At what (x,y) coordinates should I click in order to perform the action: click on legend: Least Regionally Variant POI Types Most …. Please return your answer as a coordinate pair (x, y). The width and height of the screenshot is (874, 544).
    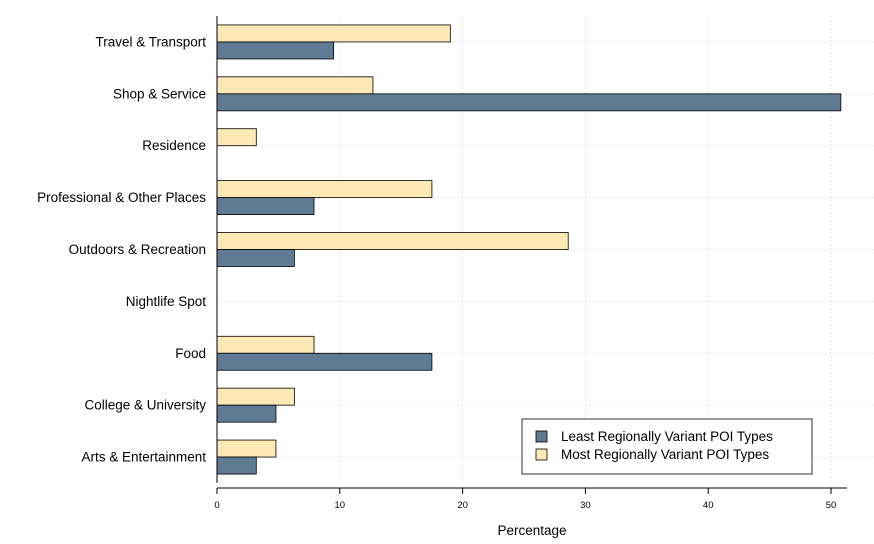
    Looking at the image, I should click on (667, 446).